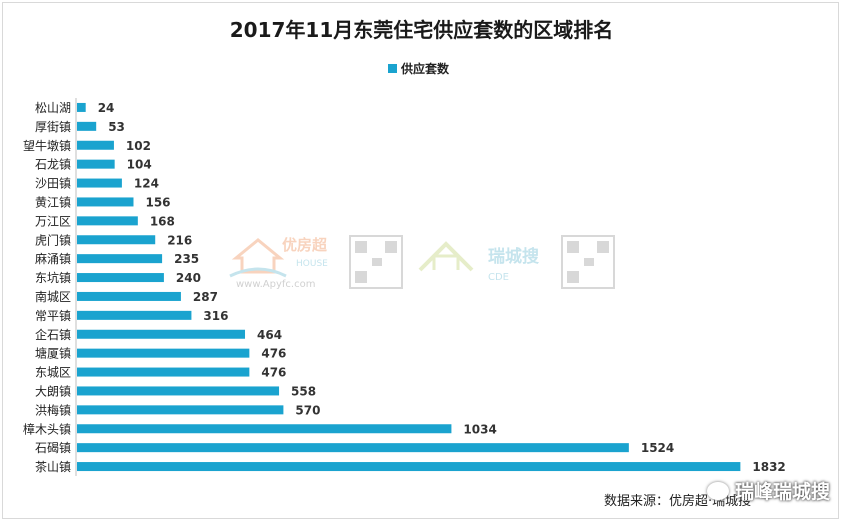 Image resolution: width=843 pixels, height=523 pixels. Describe the element at coordinates (53, 239) in the screenshot. I see `category-label: 虎门镇` at that location.